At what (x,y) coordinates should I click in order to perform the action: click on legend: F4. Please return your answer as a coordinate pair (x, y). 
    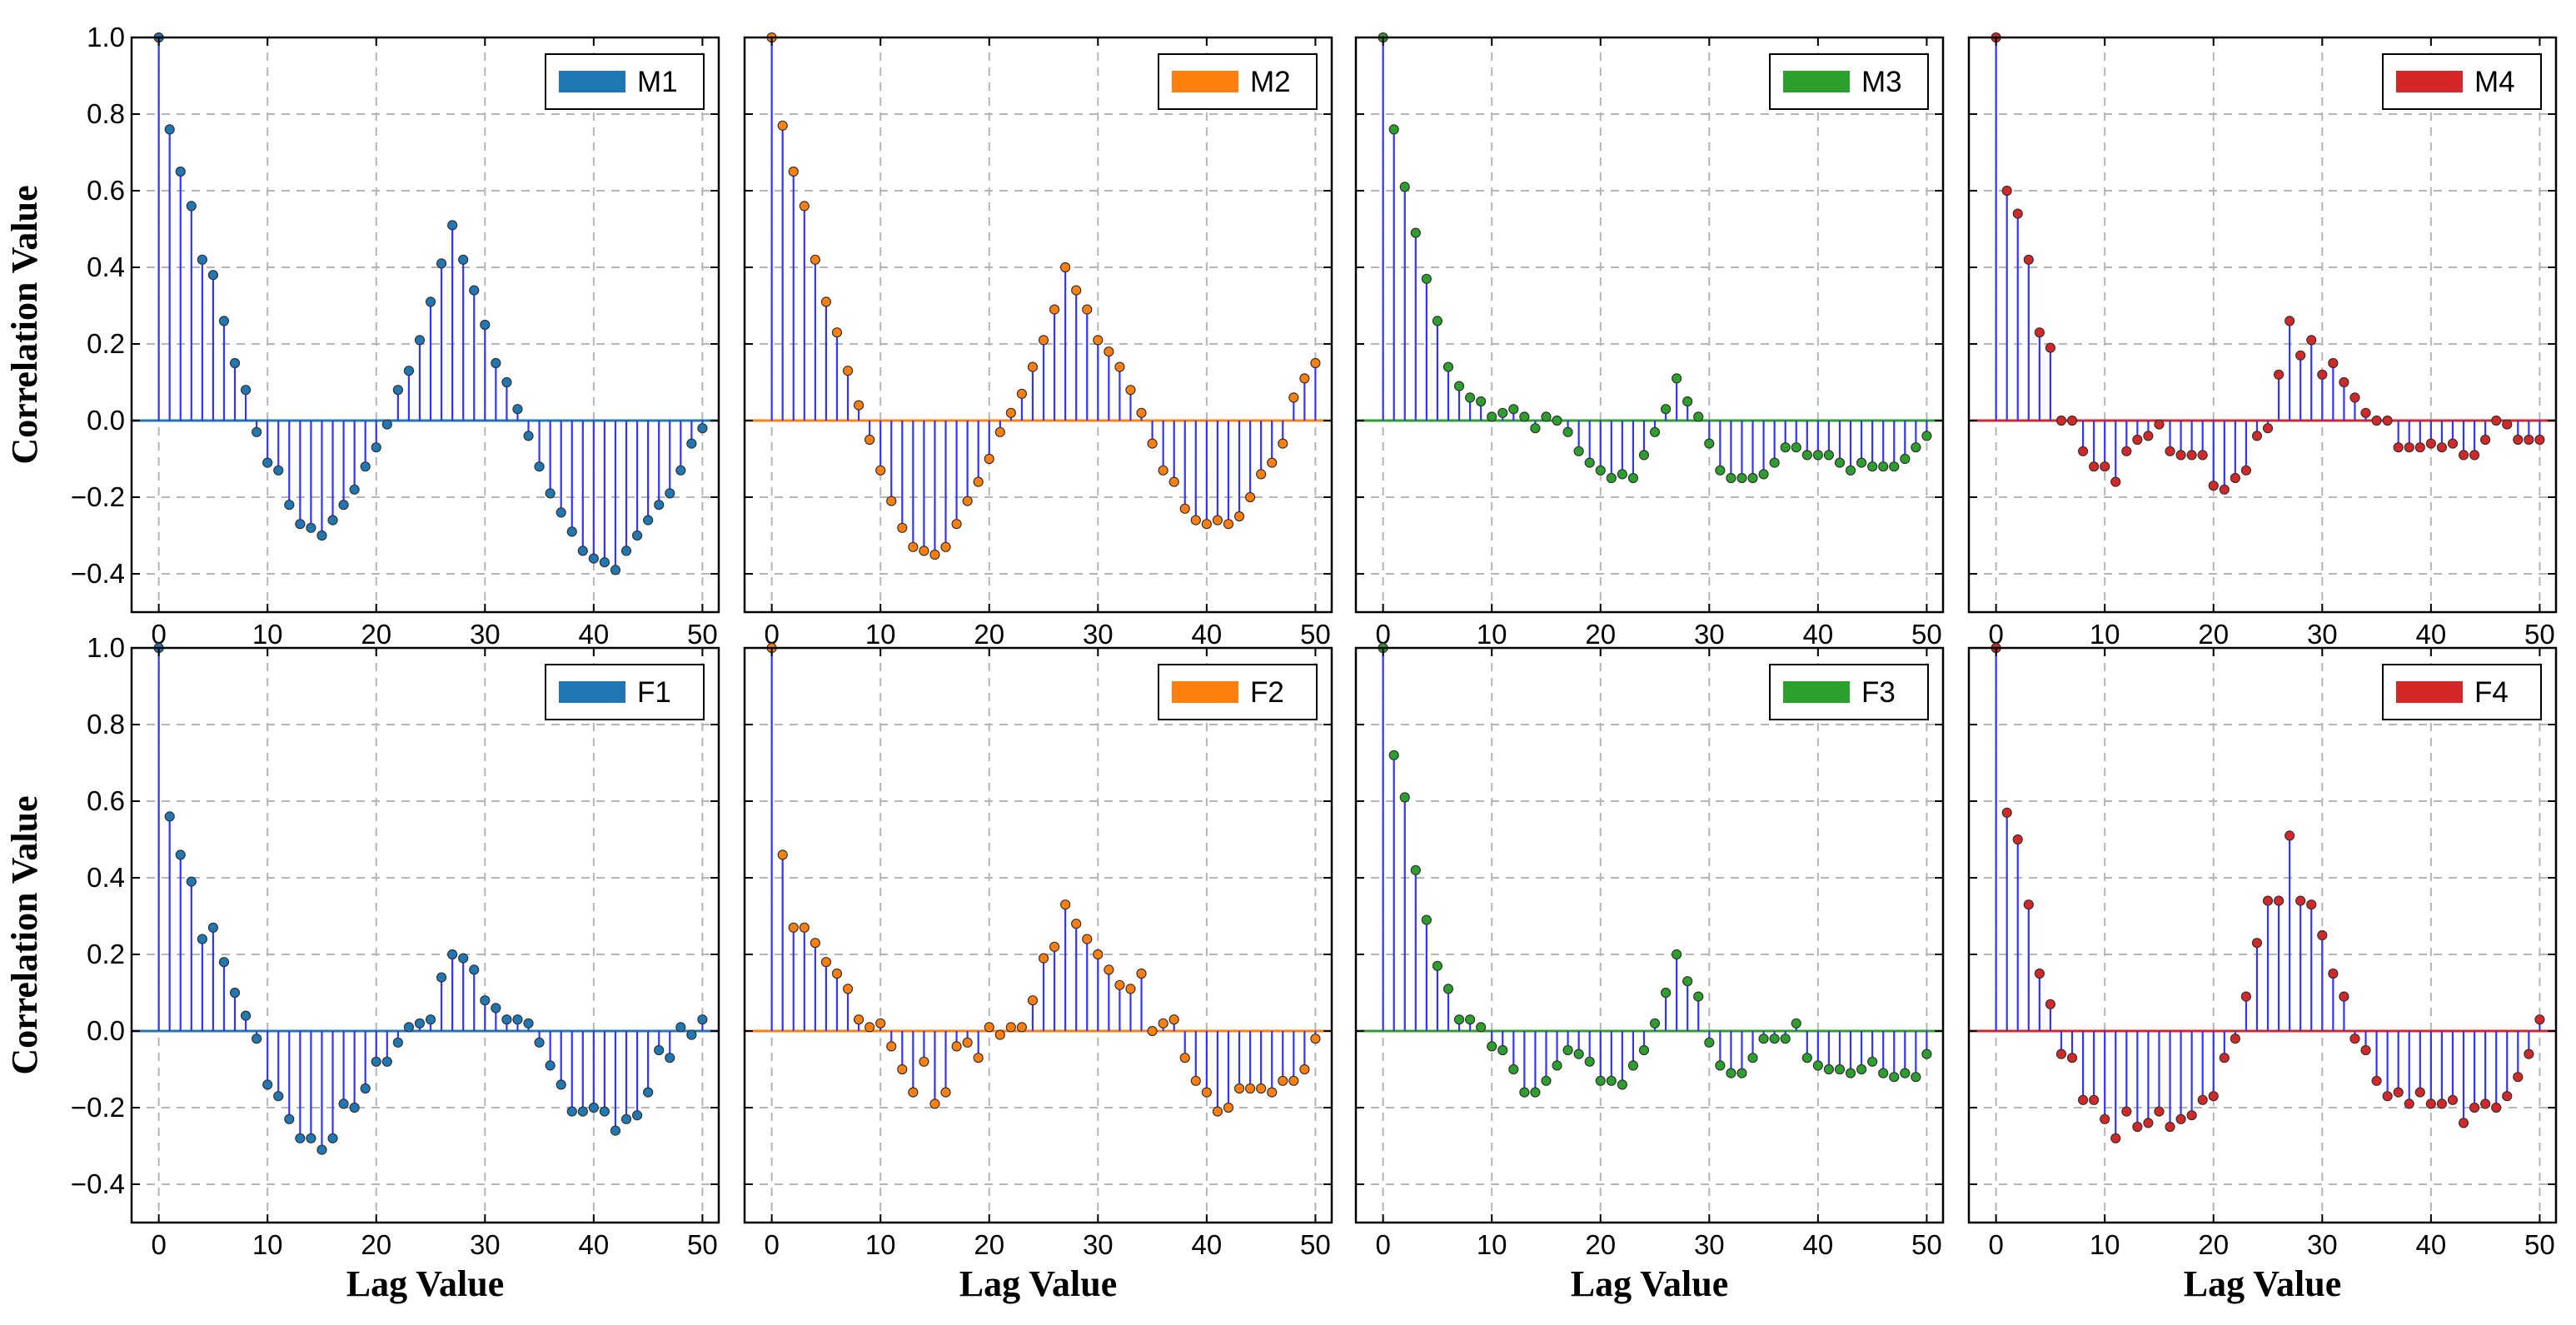
    Looking at the image, I should click on (2462, 692).